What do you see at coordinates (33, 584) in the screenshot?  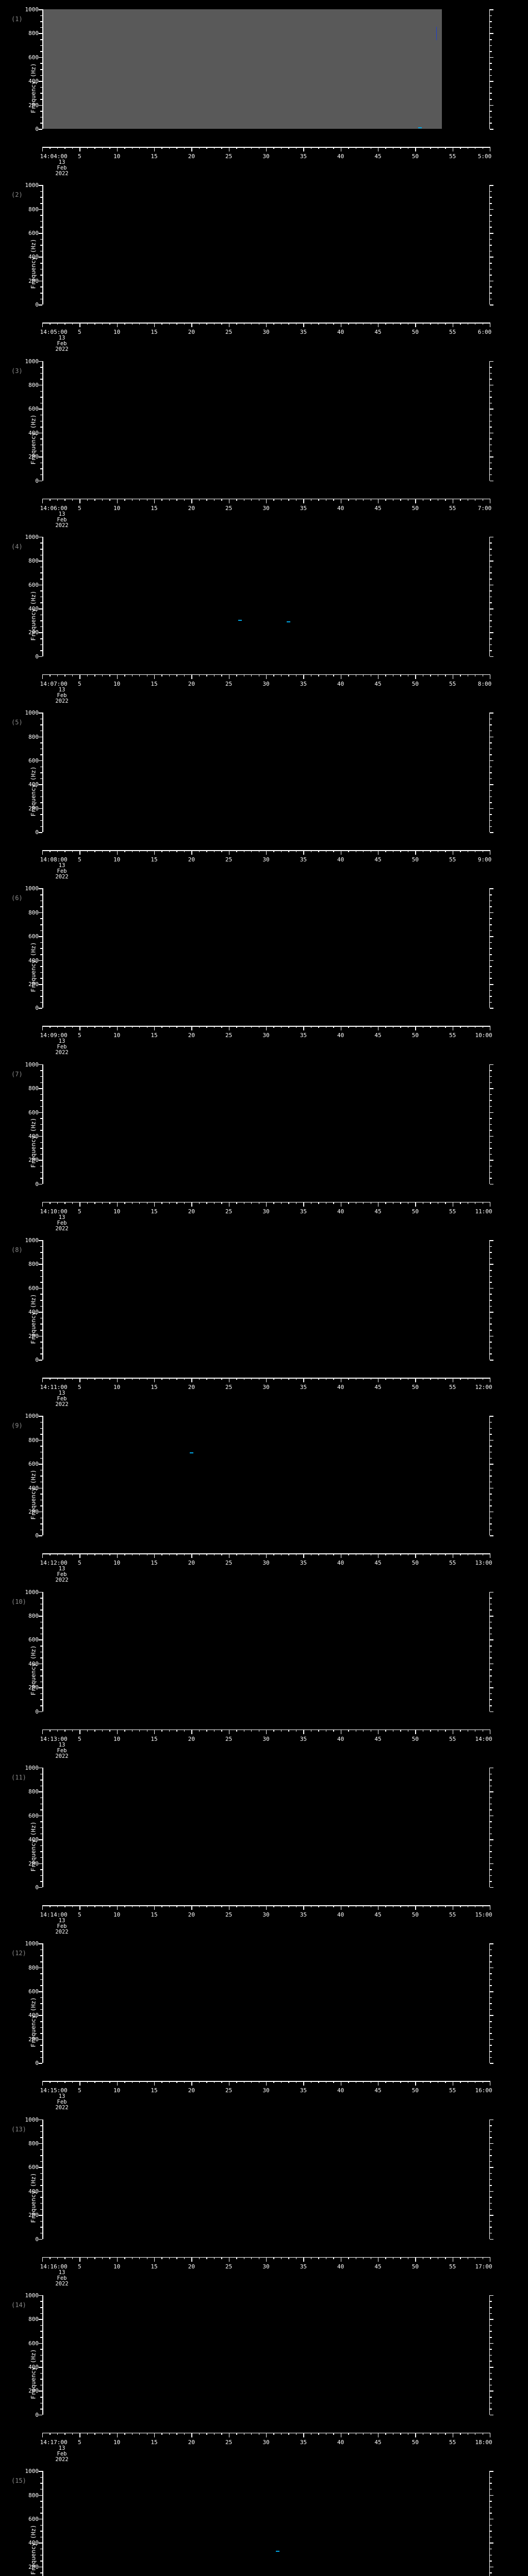 I see `y-tick-label: 600` at bounding box center [33, 584].